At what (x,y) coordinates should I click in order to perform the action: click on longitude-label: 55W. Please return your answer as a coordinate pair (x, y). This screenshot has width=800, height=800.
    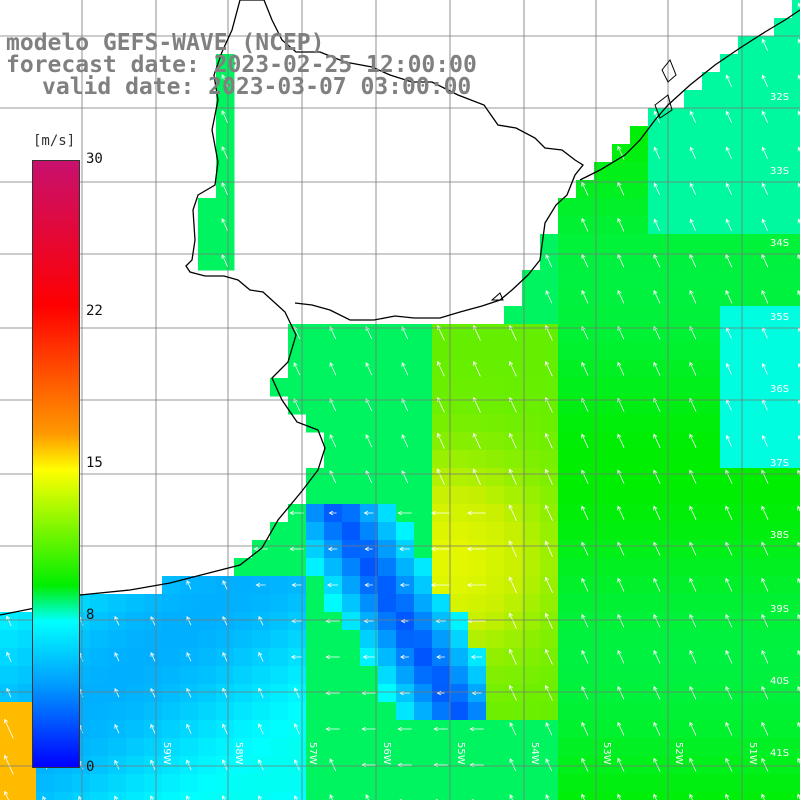
    Looking at the image, I should click on (460, 753).